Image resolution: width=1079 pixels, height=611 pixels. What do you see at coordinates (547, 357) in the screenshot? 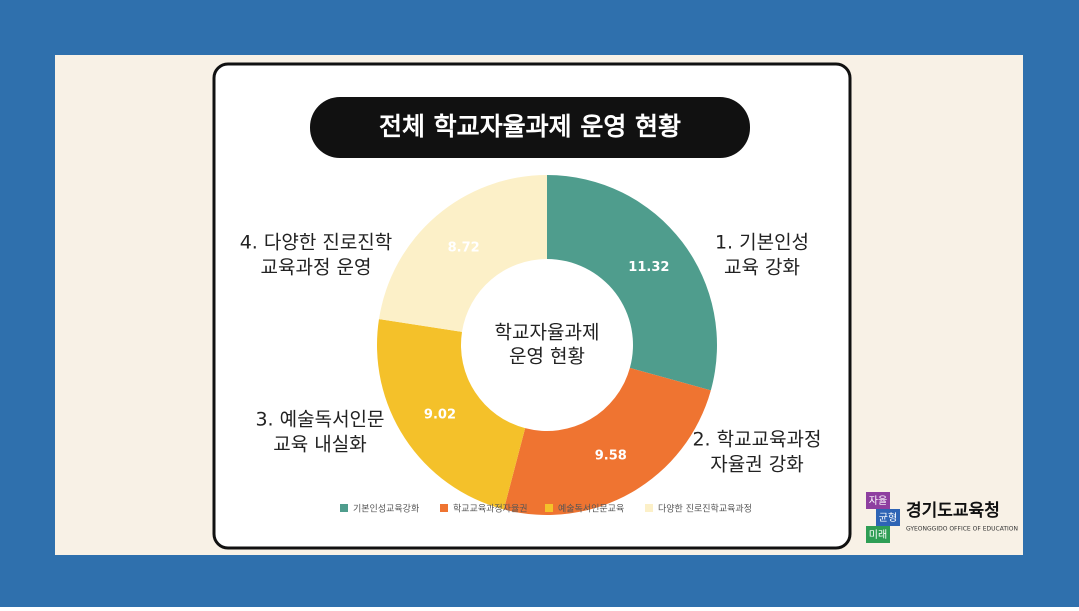
I see `center-text: 운영 현황` at bounding box center [547, 357].